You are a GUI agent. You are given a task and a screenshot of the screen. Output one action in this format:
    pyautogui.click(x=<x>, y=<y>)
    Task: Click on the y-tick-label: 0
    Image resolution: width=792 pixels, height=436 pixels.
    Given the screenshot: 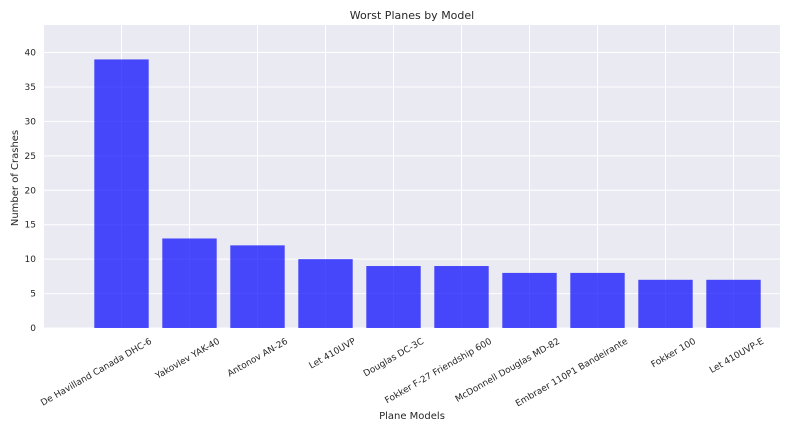 What is the action you would take?
    pyautogui.click(x=33, y=329)
    